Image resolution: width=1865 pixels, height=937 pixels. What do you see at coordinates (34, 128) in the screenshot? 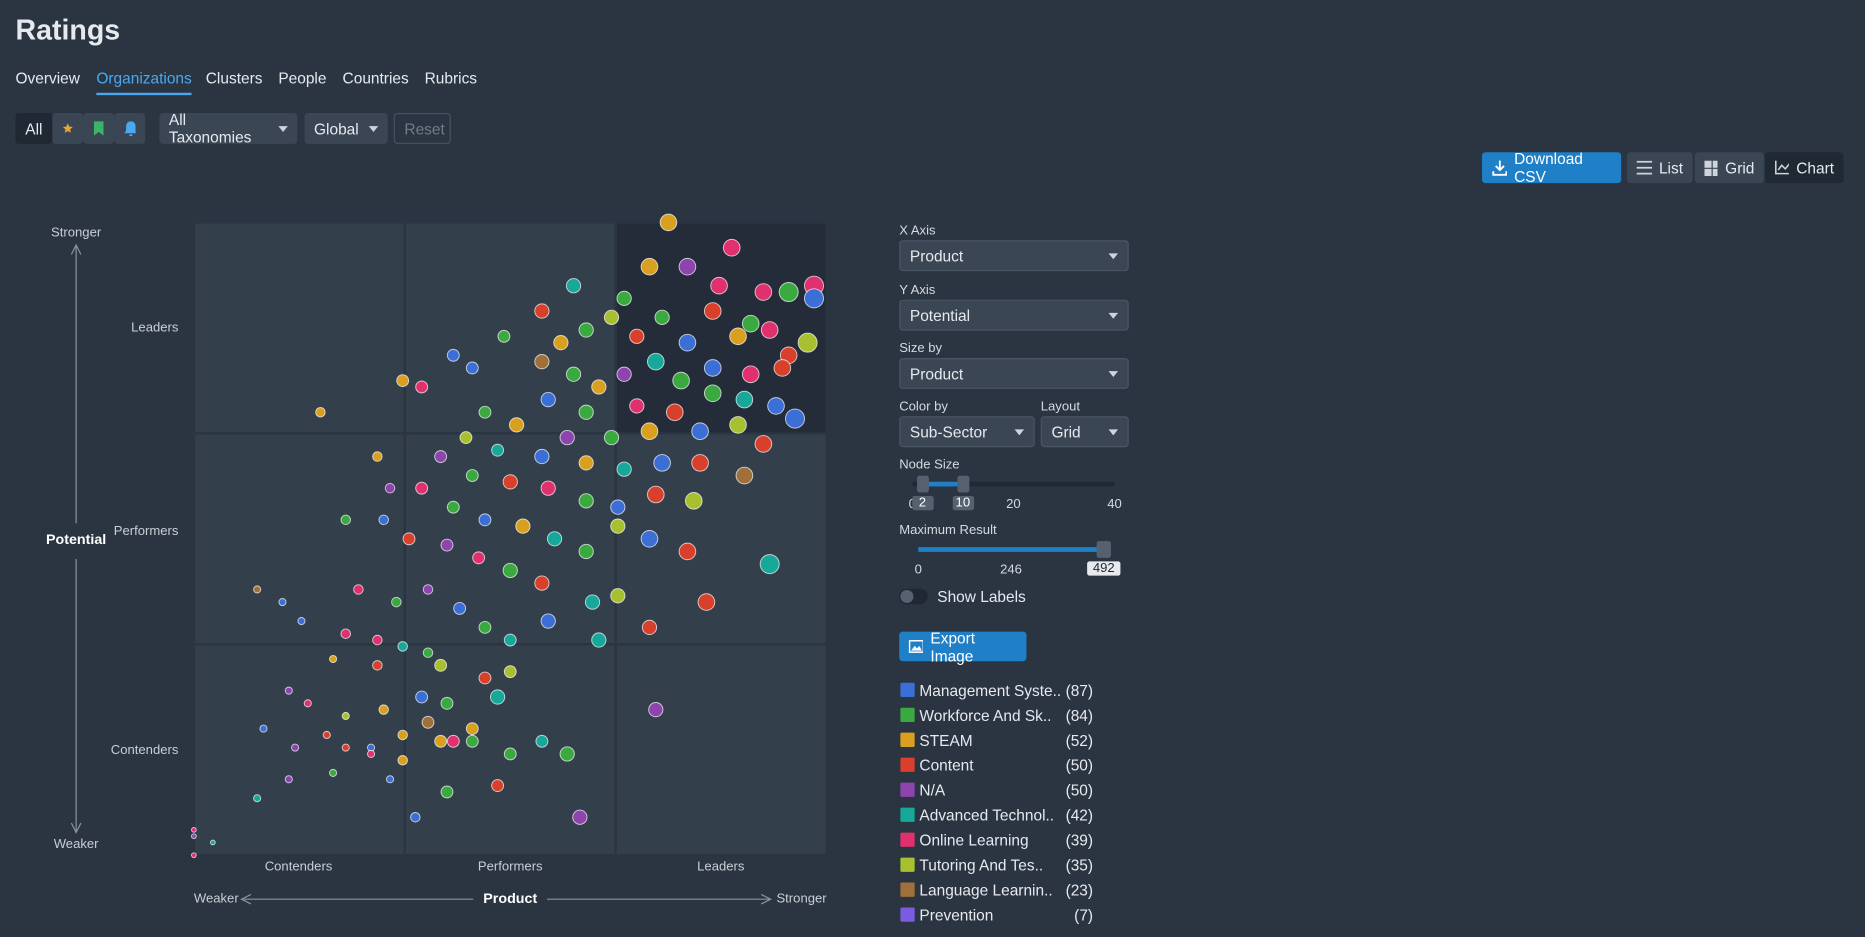
I see `filter-all: All` at bounding box center [34, 128].